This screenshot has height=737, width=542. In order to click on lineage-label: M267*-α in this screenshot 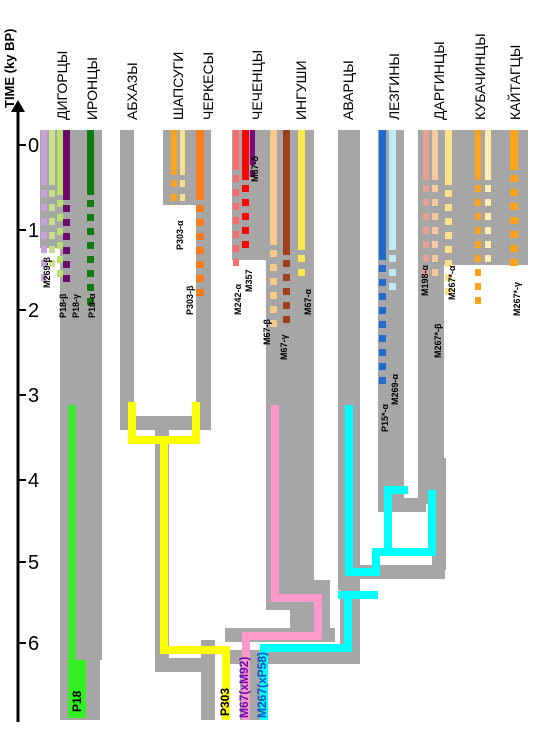, I will do `click(452, 282)`.